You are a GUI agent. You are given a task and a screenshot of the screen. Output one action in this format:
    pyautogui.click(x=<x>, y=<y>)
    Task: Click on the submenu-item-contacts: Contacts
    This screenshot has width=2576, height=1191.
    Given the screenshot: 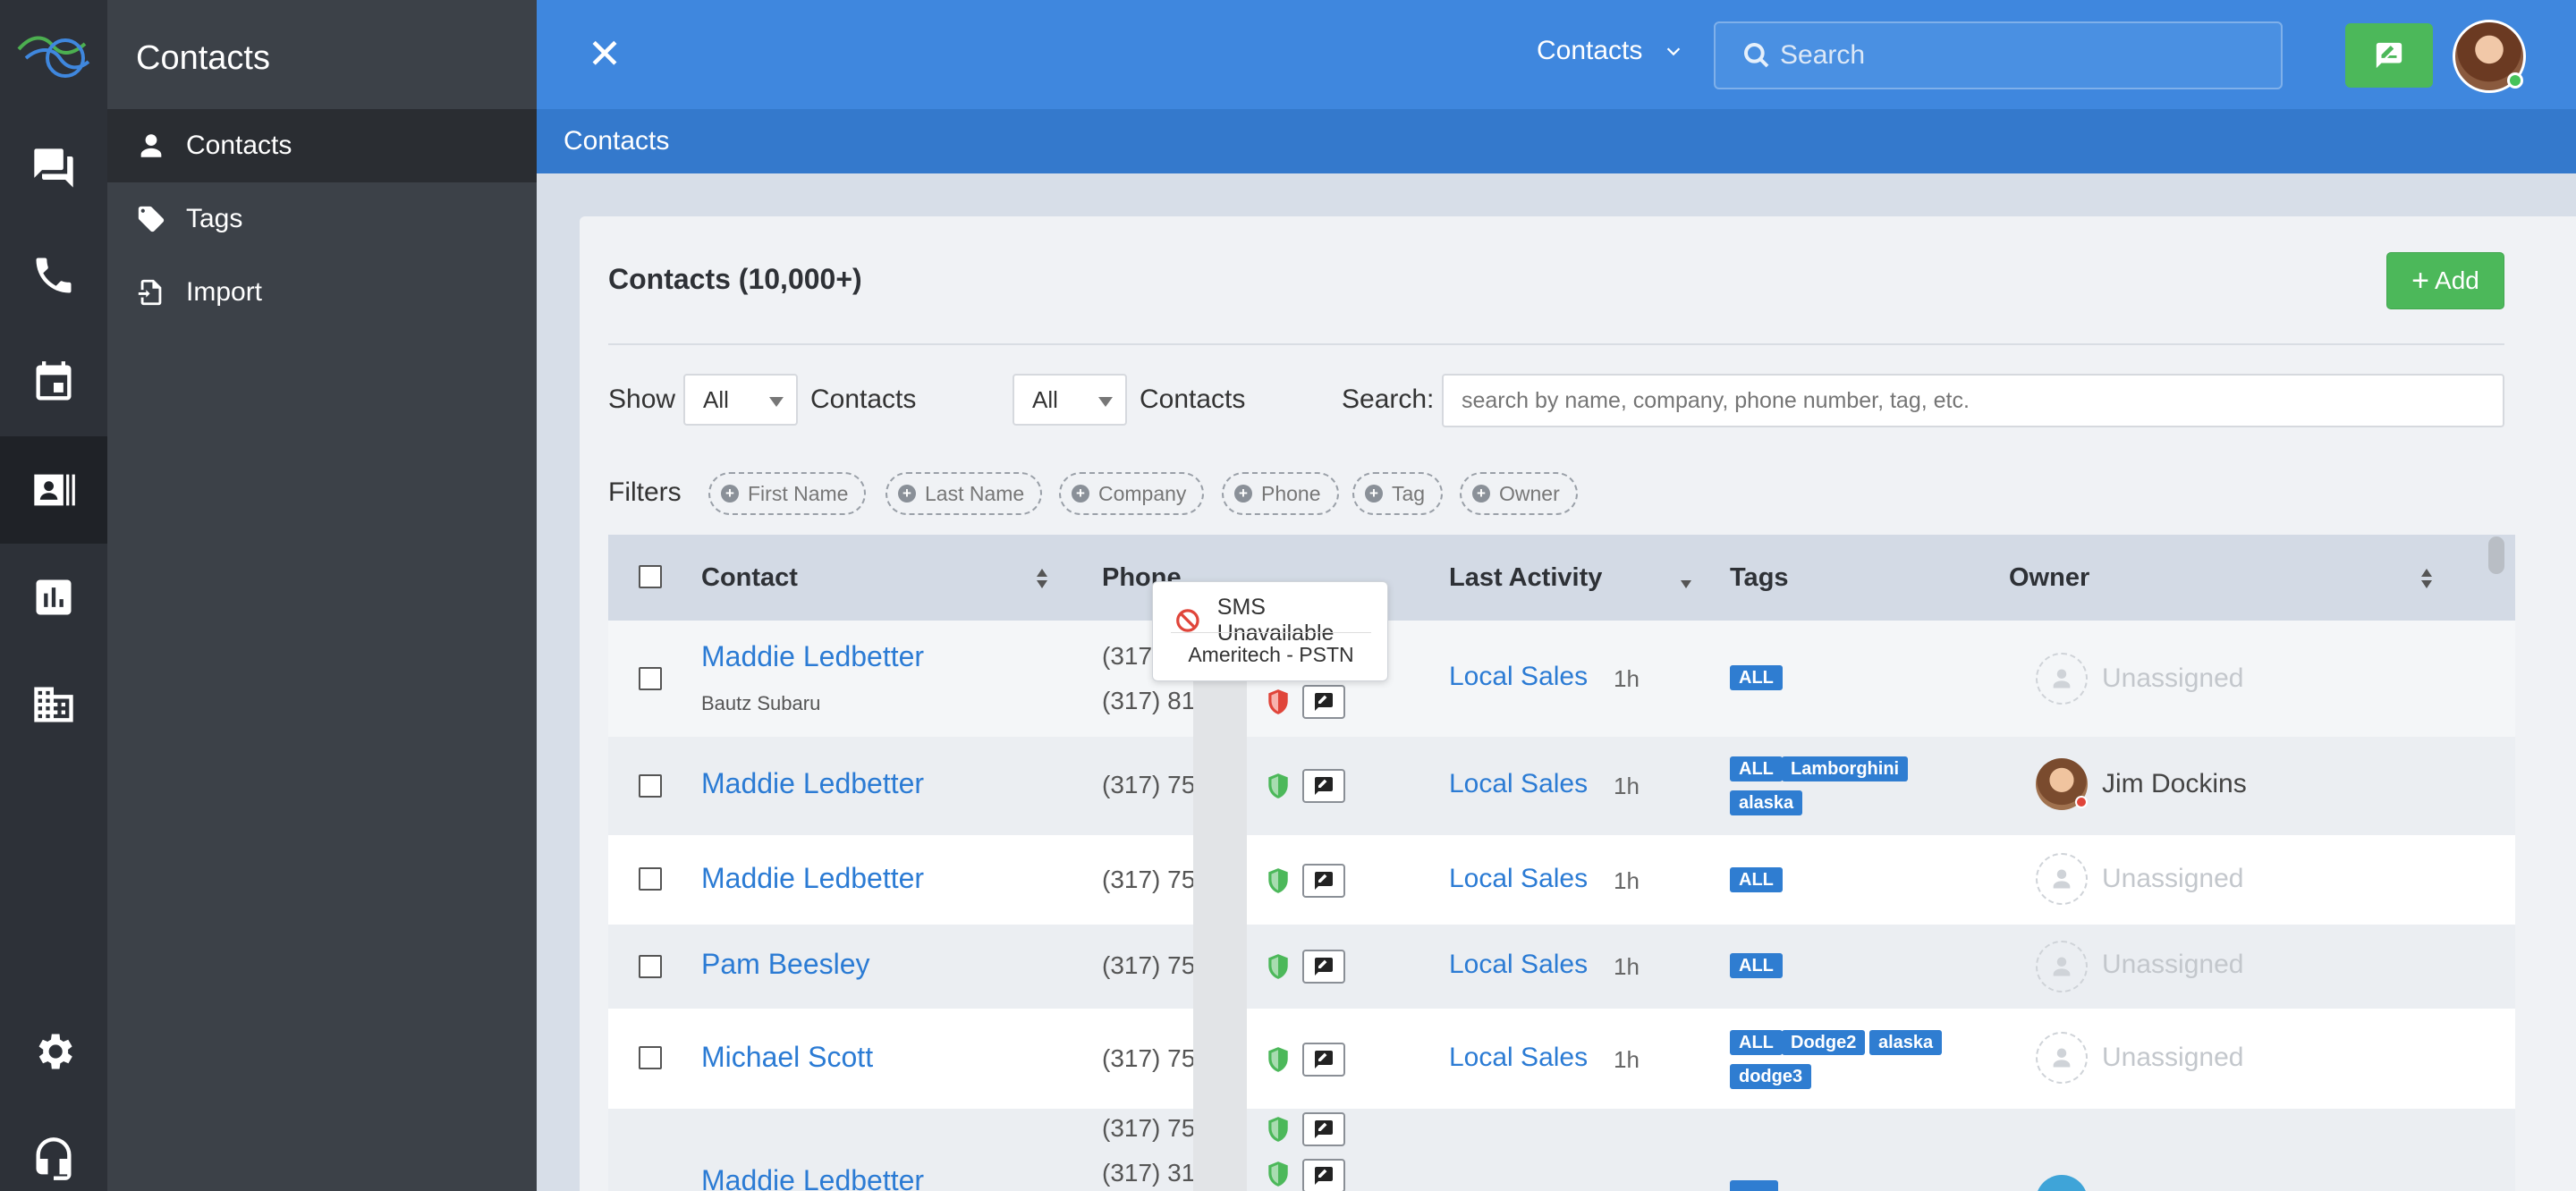 What is the action you would take?
    pyautogui.click(x=322, y=145)
    